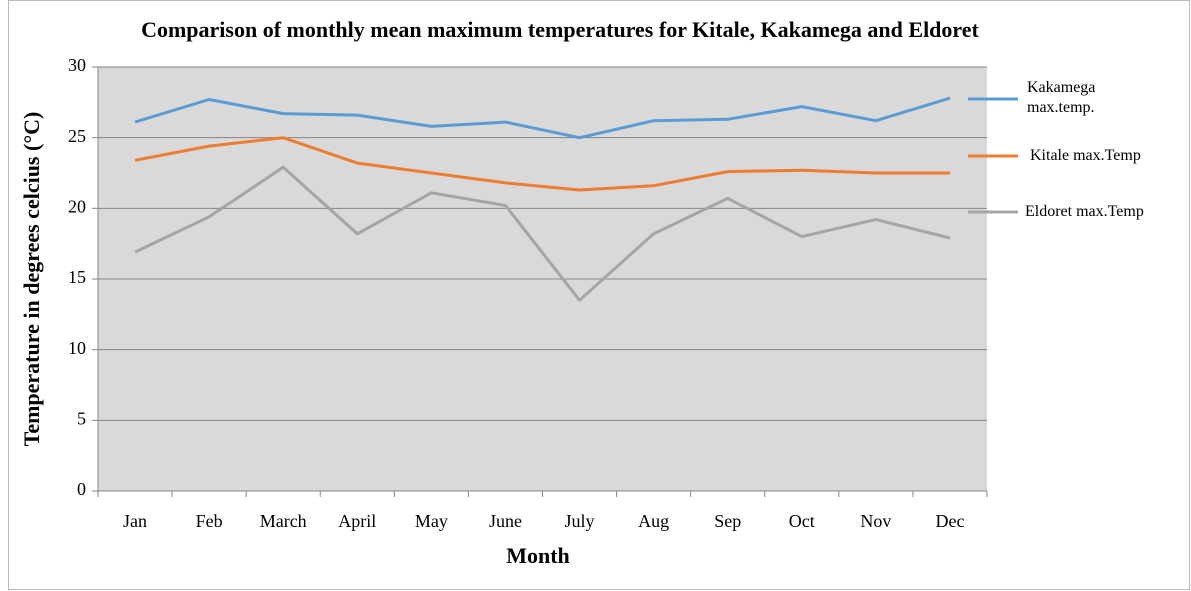 The image size is (1191, 591). Describe the element at coordinates (283, 521) in the screenshot. I see `x-tick-label: March` at that location.